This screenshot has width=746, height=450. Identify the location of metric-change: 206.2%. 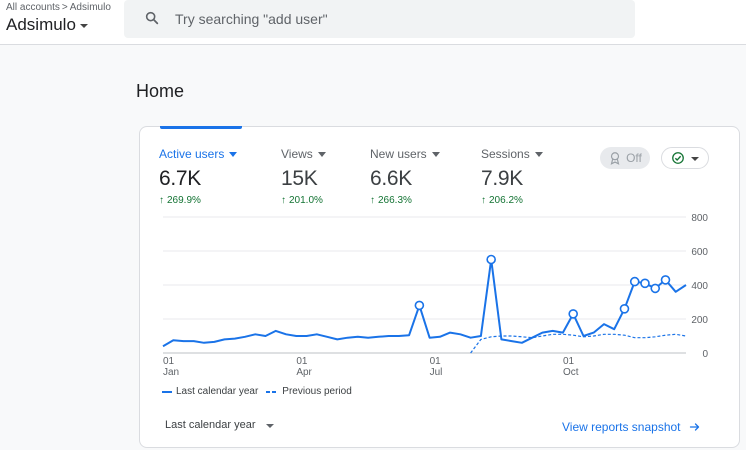
(506, 200).